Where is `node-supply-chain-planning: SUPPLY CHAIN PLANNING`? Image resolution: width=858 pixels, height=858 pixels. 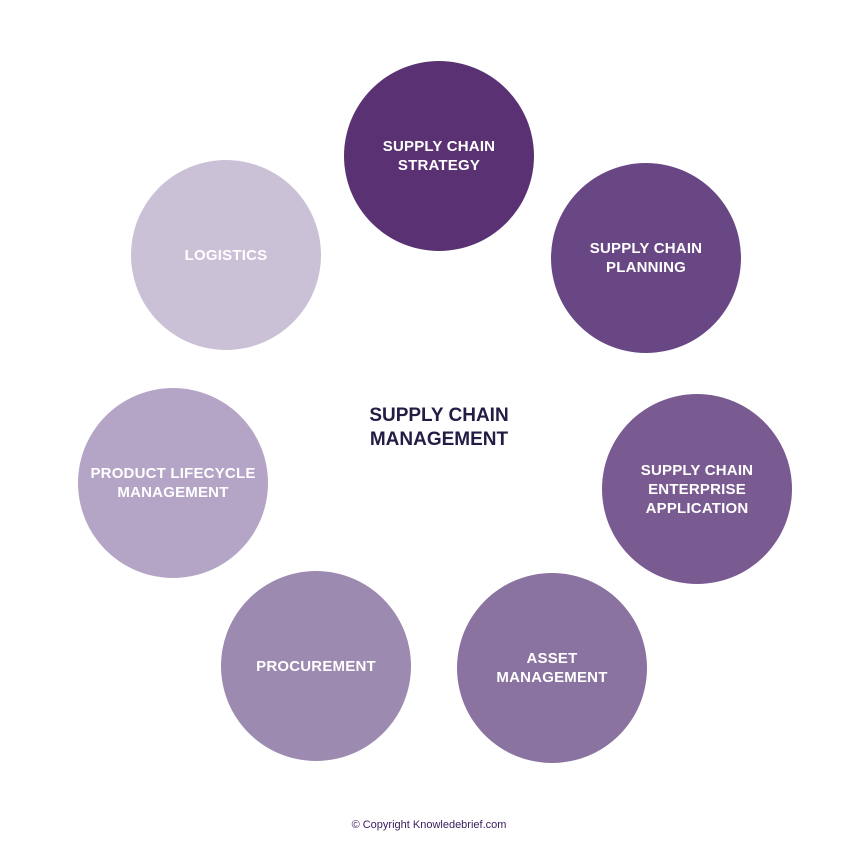 node-supply-chain-planning: SUPPLY CHAIN PLANNING is located at coordinates (646, 258).